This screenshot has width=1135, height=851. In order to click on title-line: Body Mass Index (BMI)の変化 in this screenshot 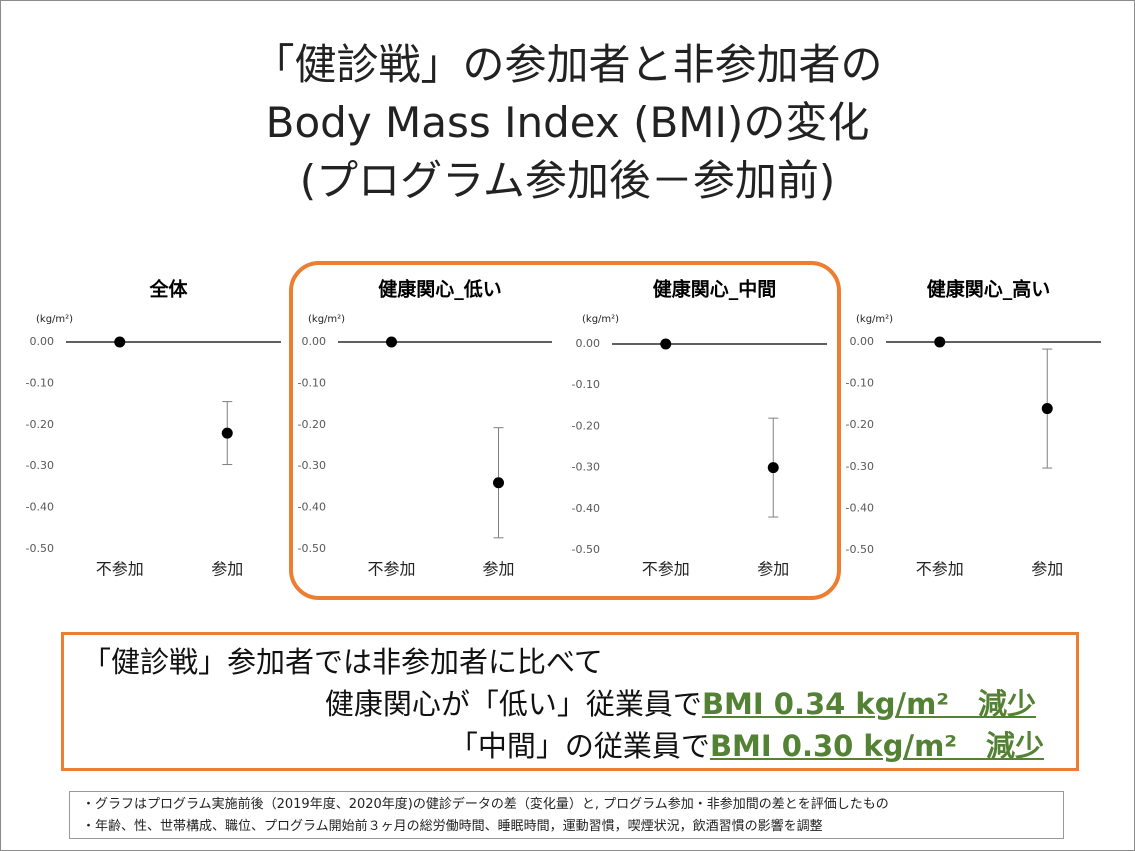, I will do `click(567, 122)`.